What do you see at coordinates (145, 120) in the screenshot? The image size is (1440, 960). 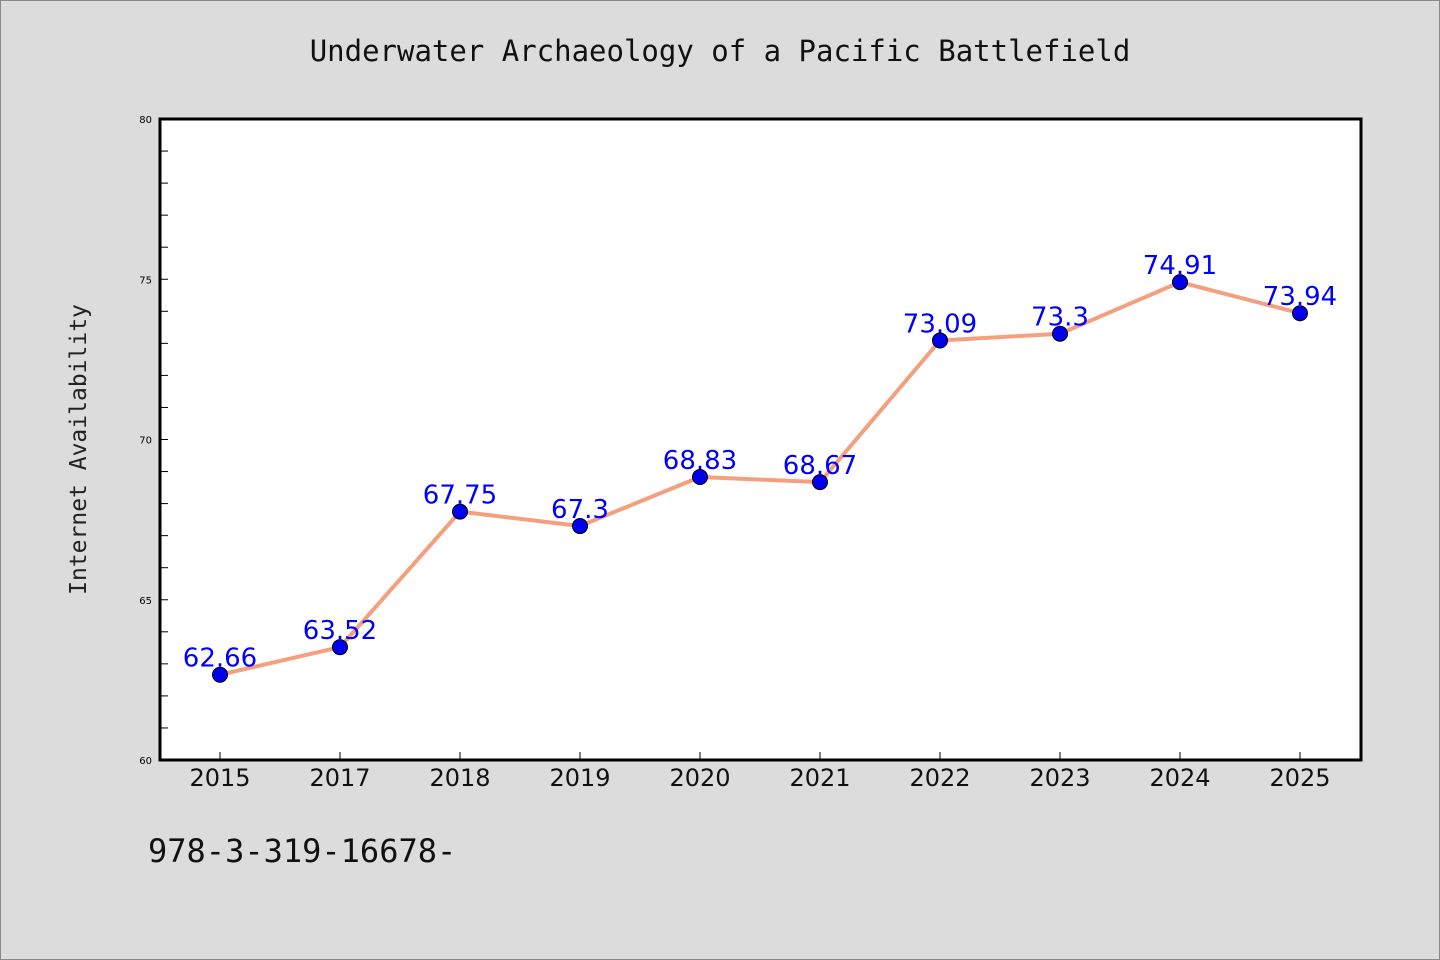 I see `y-tick-label: 80` at bounding box center [145, 120].